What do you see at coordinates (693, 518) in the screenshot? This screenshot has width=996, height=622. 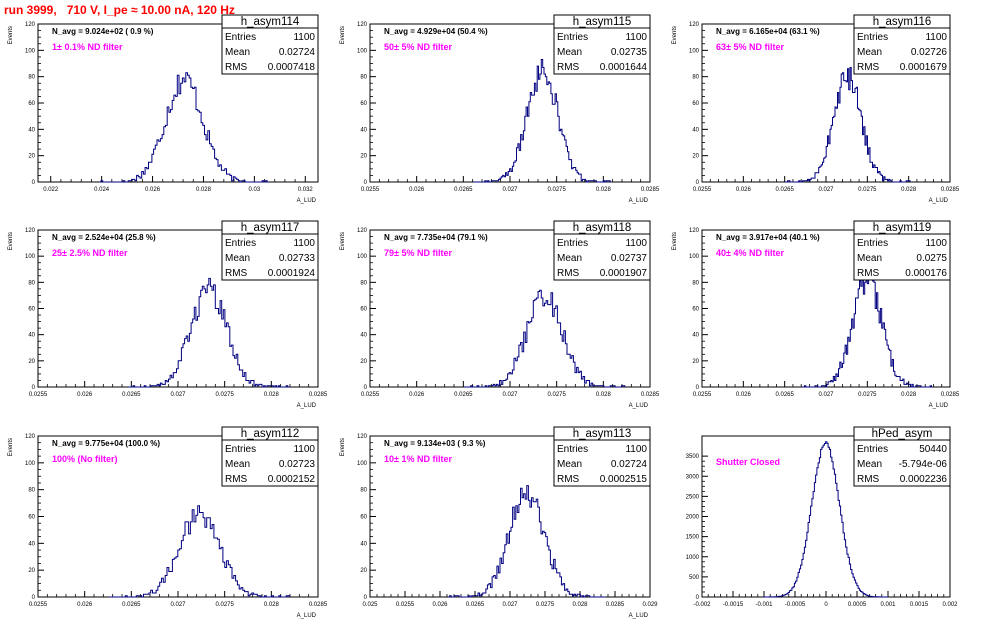 I see `y-tick-label: 2000` at bounding box center [693, 518].